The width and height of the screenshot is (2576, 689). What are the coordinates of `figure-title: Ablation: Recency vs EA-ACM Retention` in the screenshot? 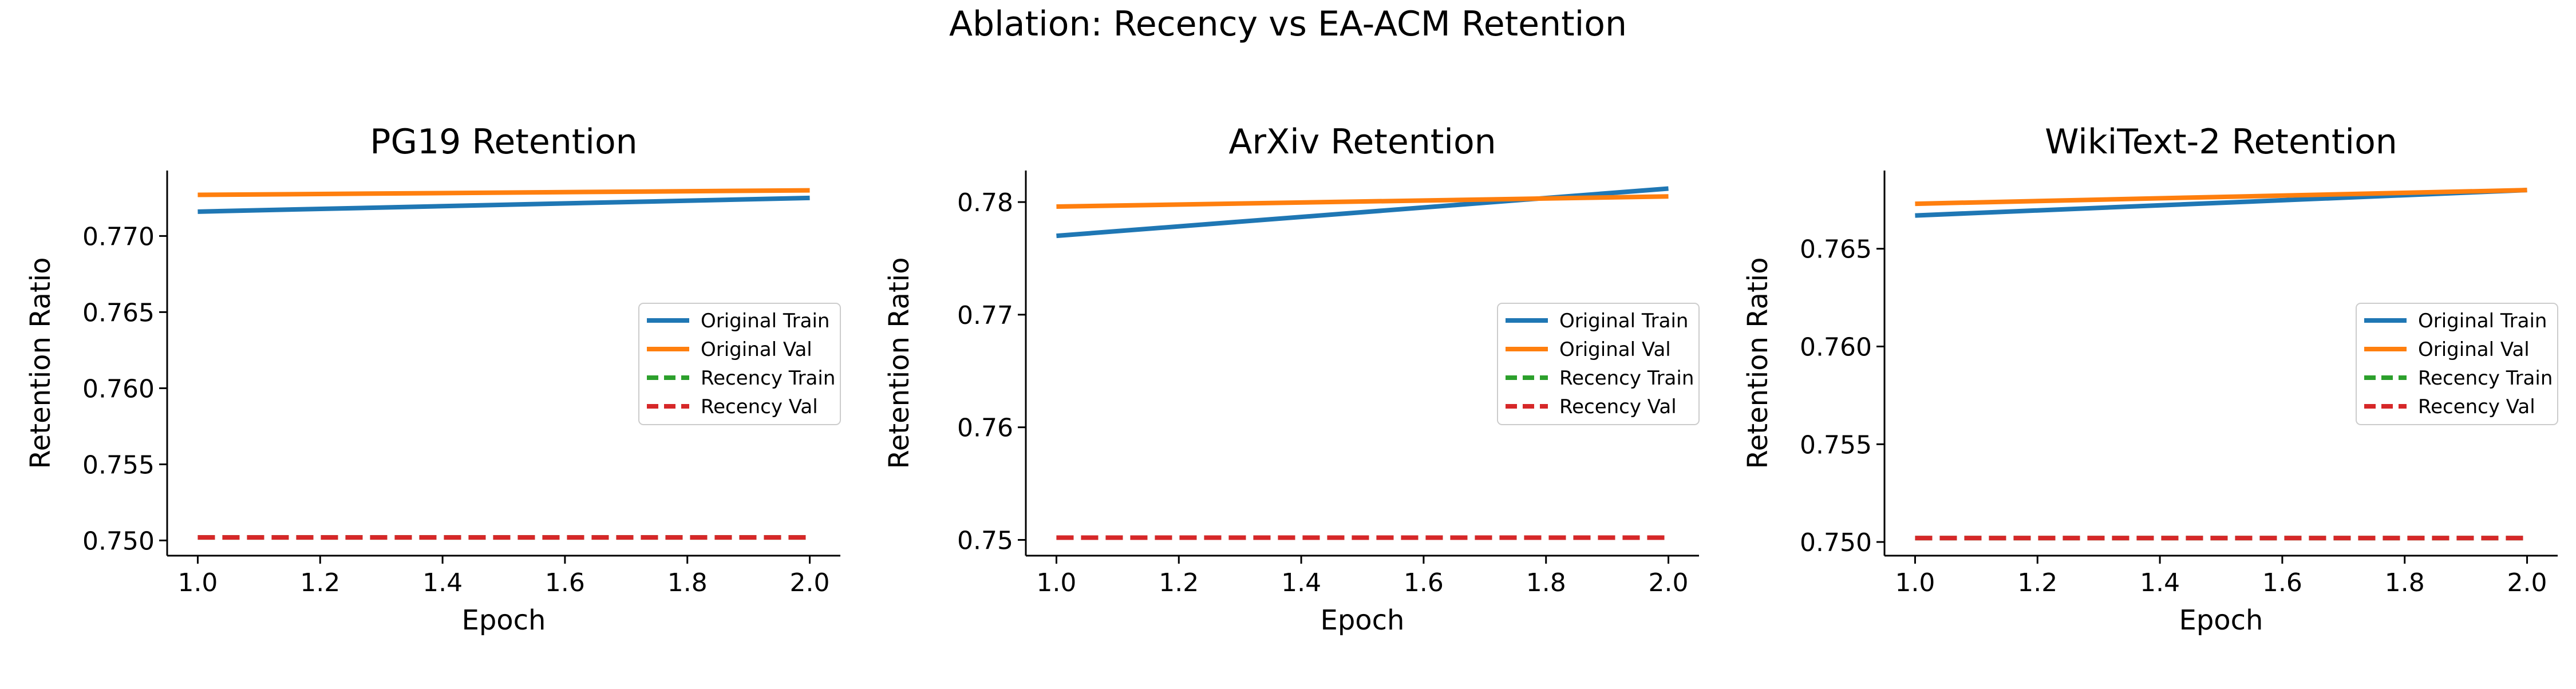 It's located at (1288, 24).